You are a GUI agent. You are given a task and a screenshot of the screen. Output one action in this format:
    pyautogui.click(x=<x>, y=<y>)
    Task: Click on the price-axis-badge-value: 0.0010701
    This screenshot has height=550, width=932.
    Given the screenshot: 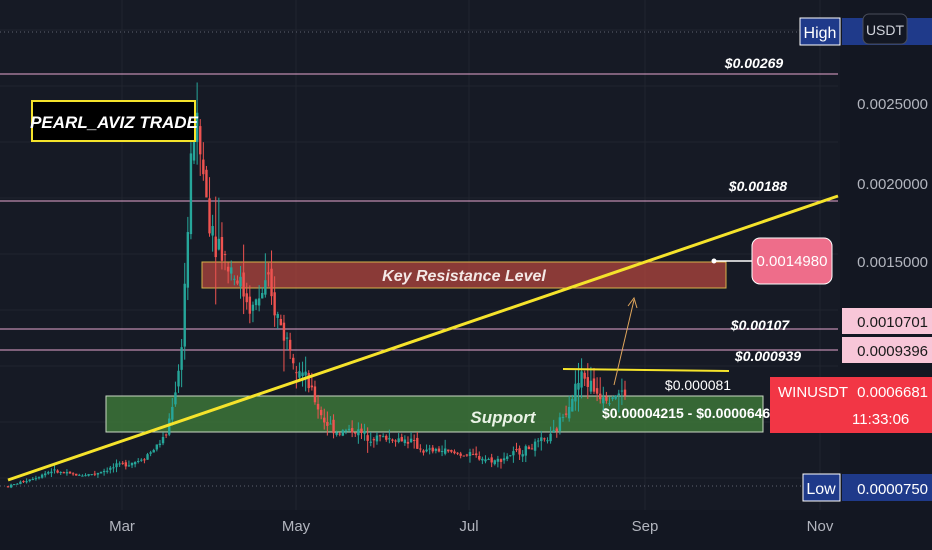 What is the action you would take?
    pyautogui.click(x=892, y=322)
    